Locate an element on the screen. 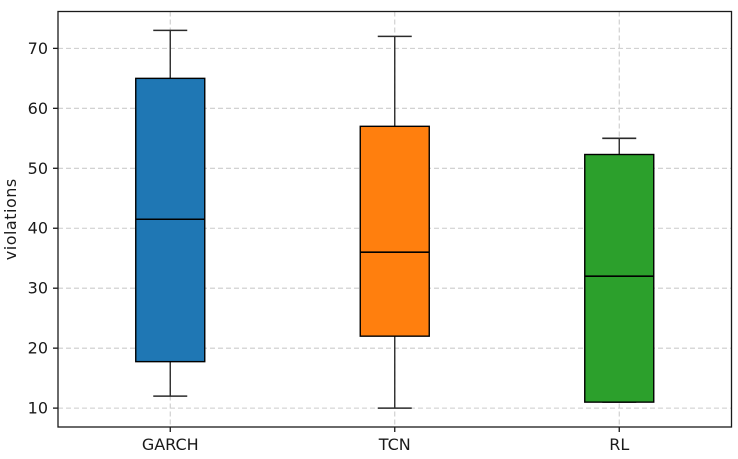  y-tick-label: 40 is located at coordinates (38, 228).